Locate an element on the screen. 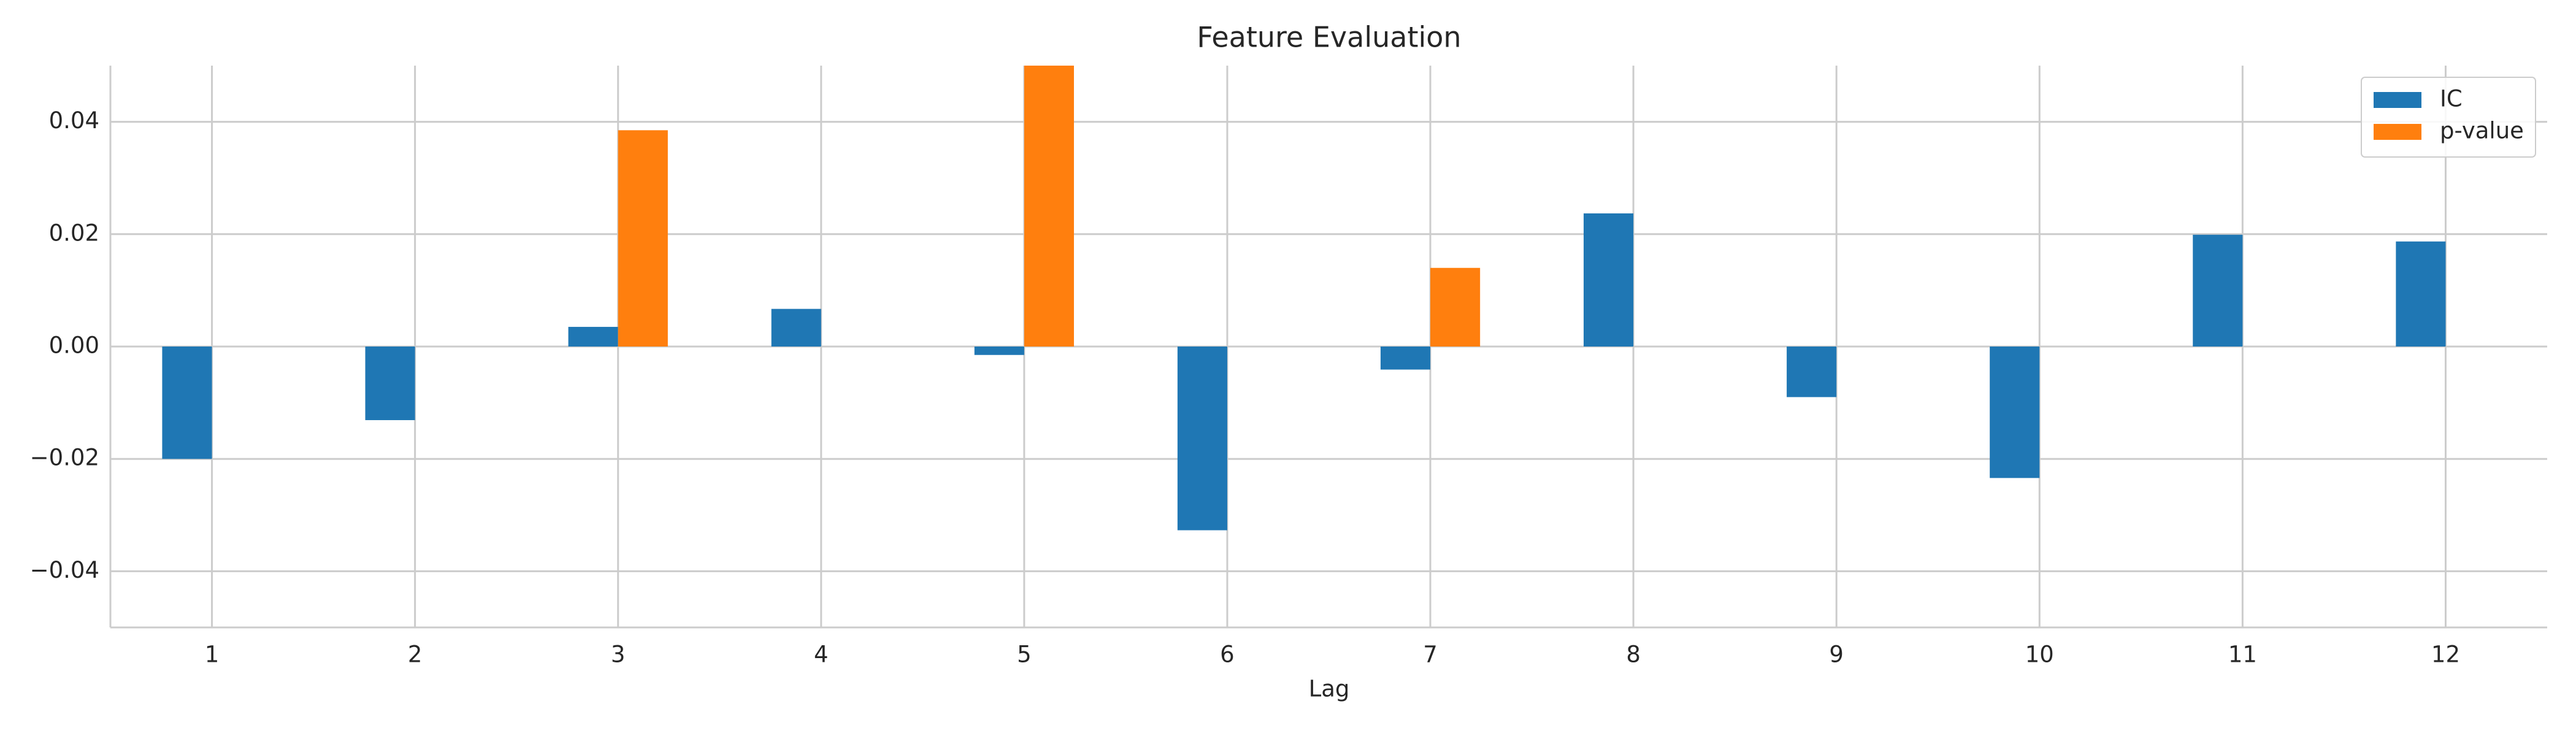  x-tick-label: 10 is located at coordinates (2039, 655).